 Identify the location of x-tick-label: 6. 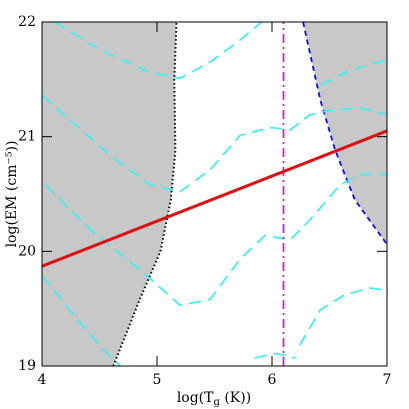
(272, 380).